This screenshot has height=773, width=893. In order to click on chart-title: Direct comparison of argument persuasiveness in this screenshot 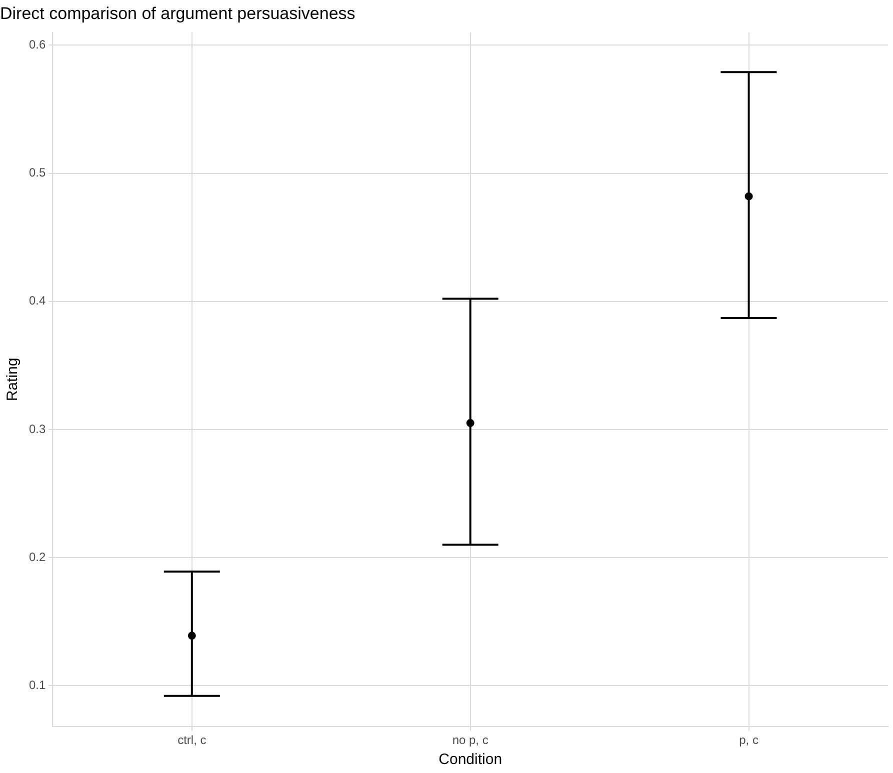, I will do `click(178, 13)`.